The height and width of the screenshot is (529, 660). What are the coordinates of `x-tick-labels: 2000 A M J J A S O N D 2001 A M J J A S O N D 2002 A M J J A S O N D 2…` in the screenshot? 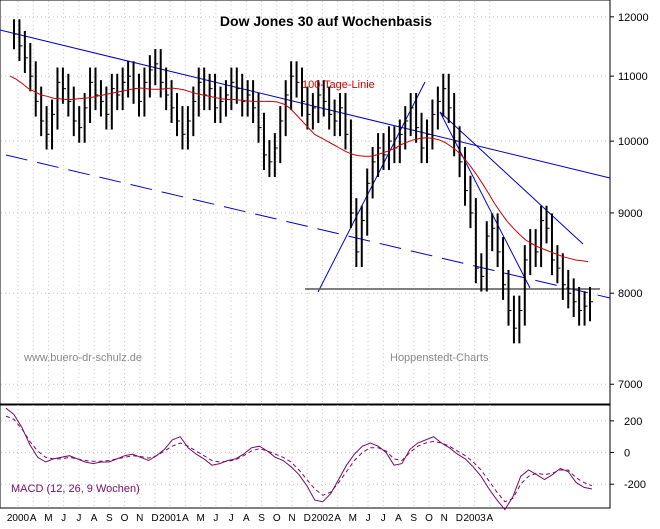 It's located at (250, 518).